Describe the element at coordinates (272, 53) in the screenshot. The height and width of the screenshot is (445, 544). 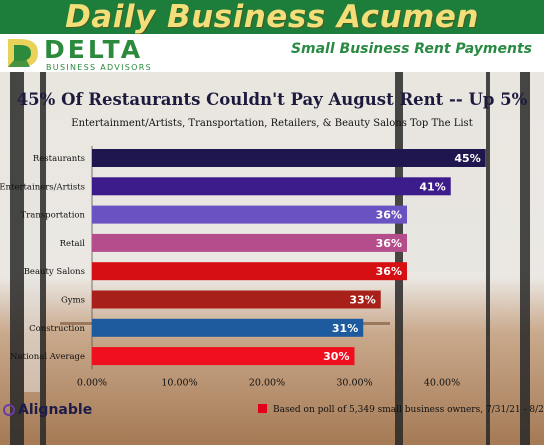
I see `logo-bar` at that location.